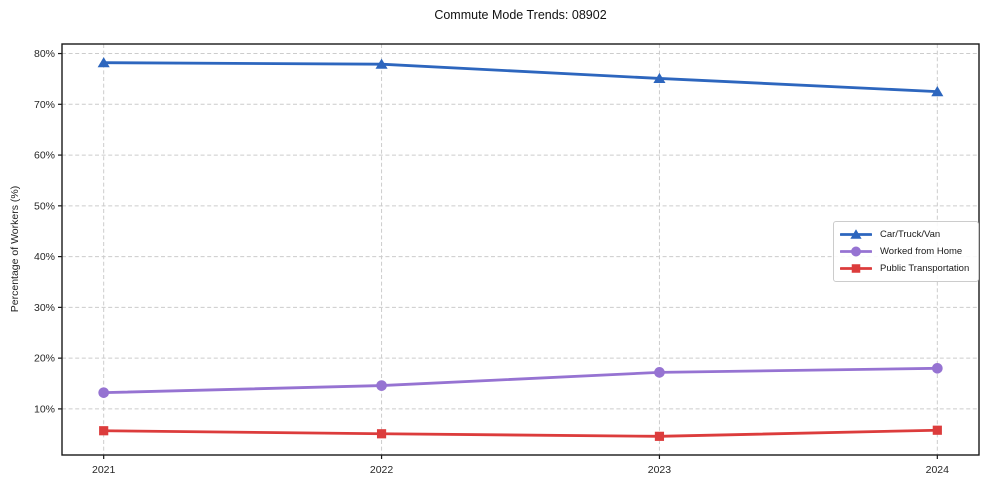 The image size is (990, 490). What do you see at coordinates (104, 470) in the screenshot?
I see `x-tick-label: 2021` at bounding box center [104, 470].